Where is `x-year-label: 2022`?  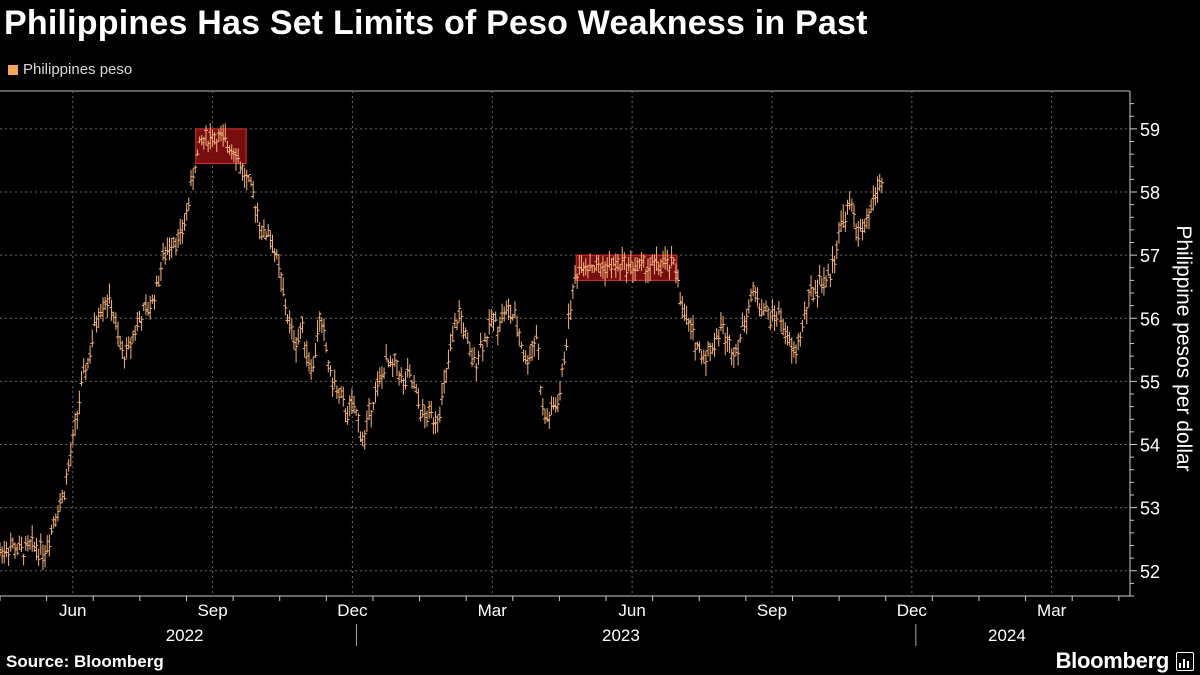 x-year-label: 2022 is located at coordinates (185, 635).